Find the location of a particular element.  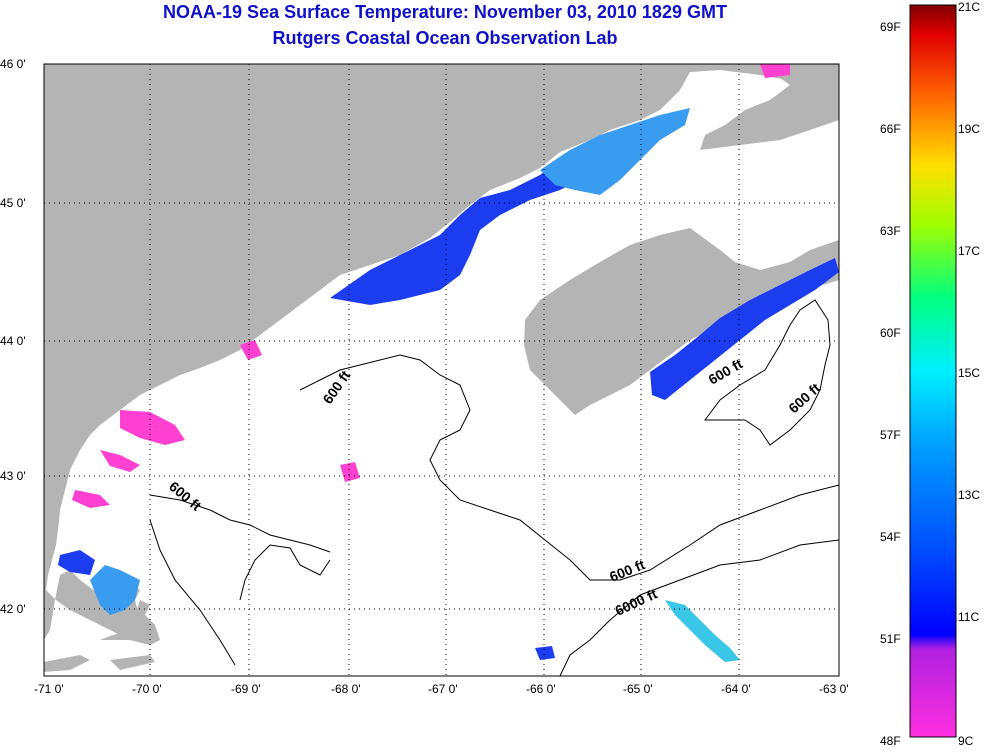

land-cape-cod is located at coordinates (130, 622).